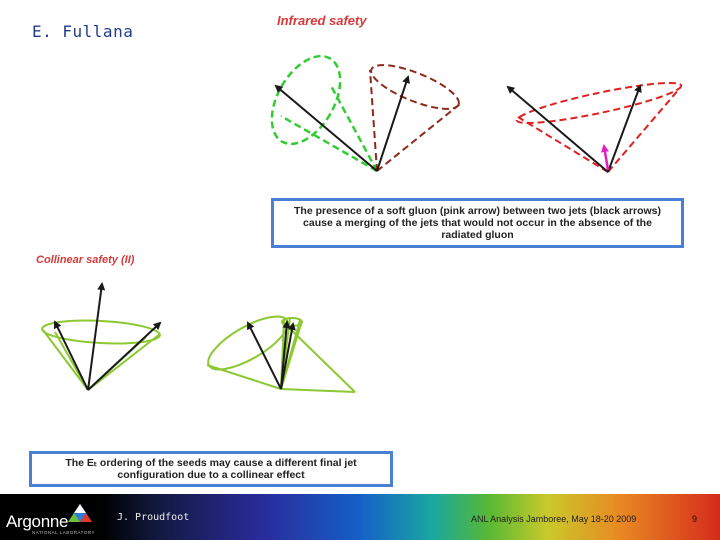 This screenshot has width=720, height=540. I want to click on infrared-diagram-merged-jets, so click(594, 127).